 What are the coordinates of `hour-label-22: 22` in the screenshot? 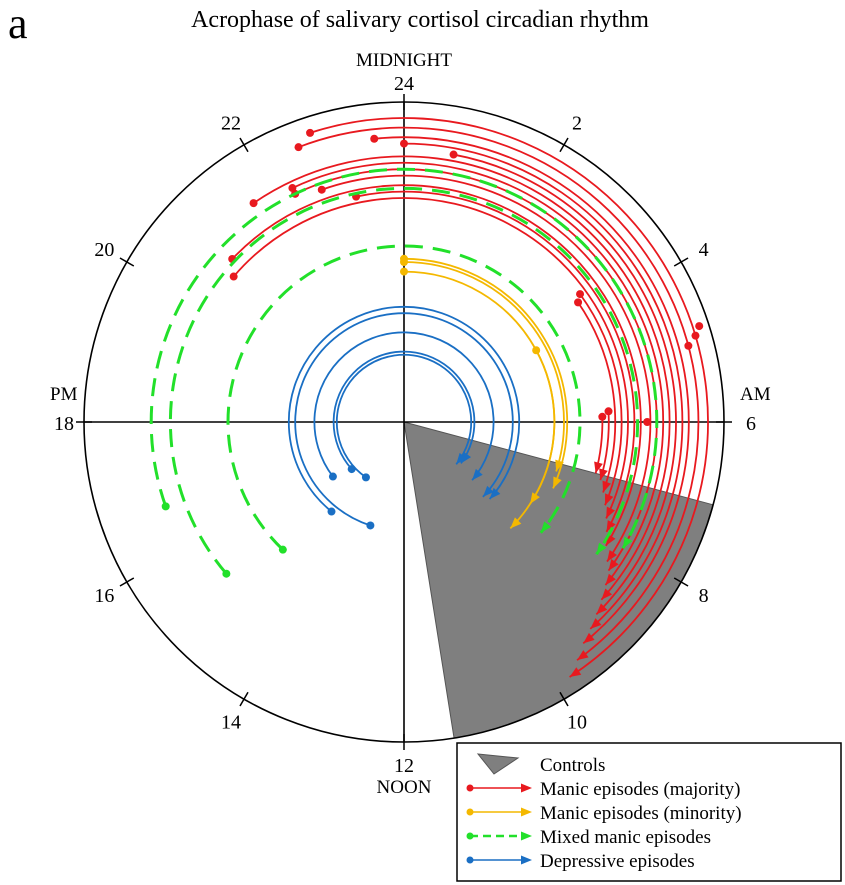 It's located at (231, 123).